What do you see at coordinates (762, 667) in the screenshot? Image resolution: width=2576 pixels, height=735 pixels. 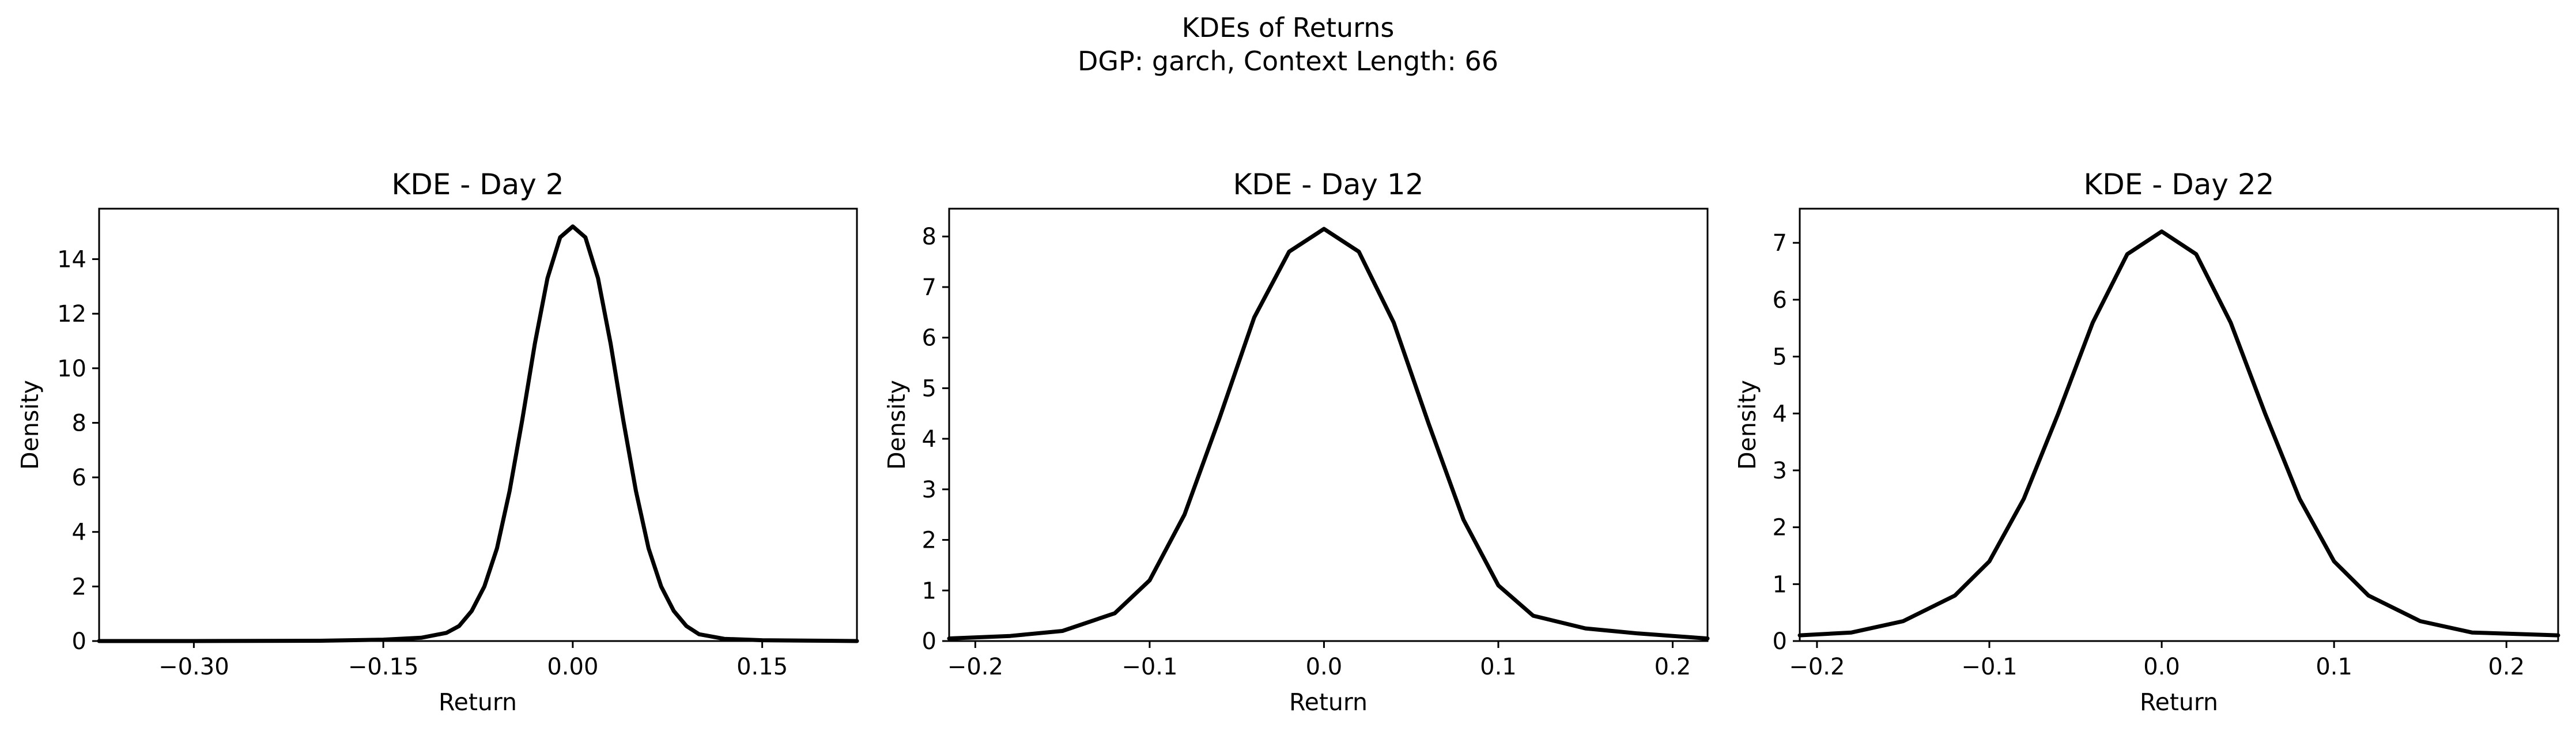 I see `x-tick-label: 0.15` at bounding box center [762, 667].